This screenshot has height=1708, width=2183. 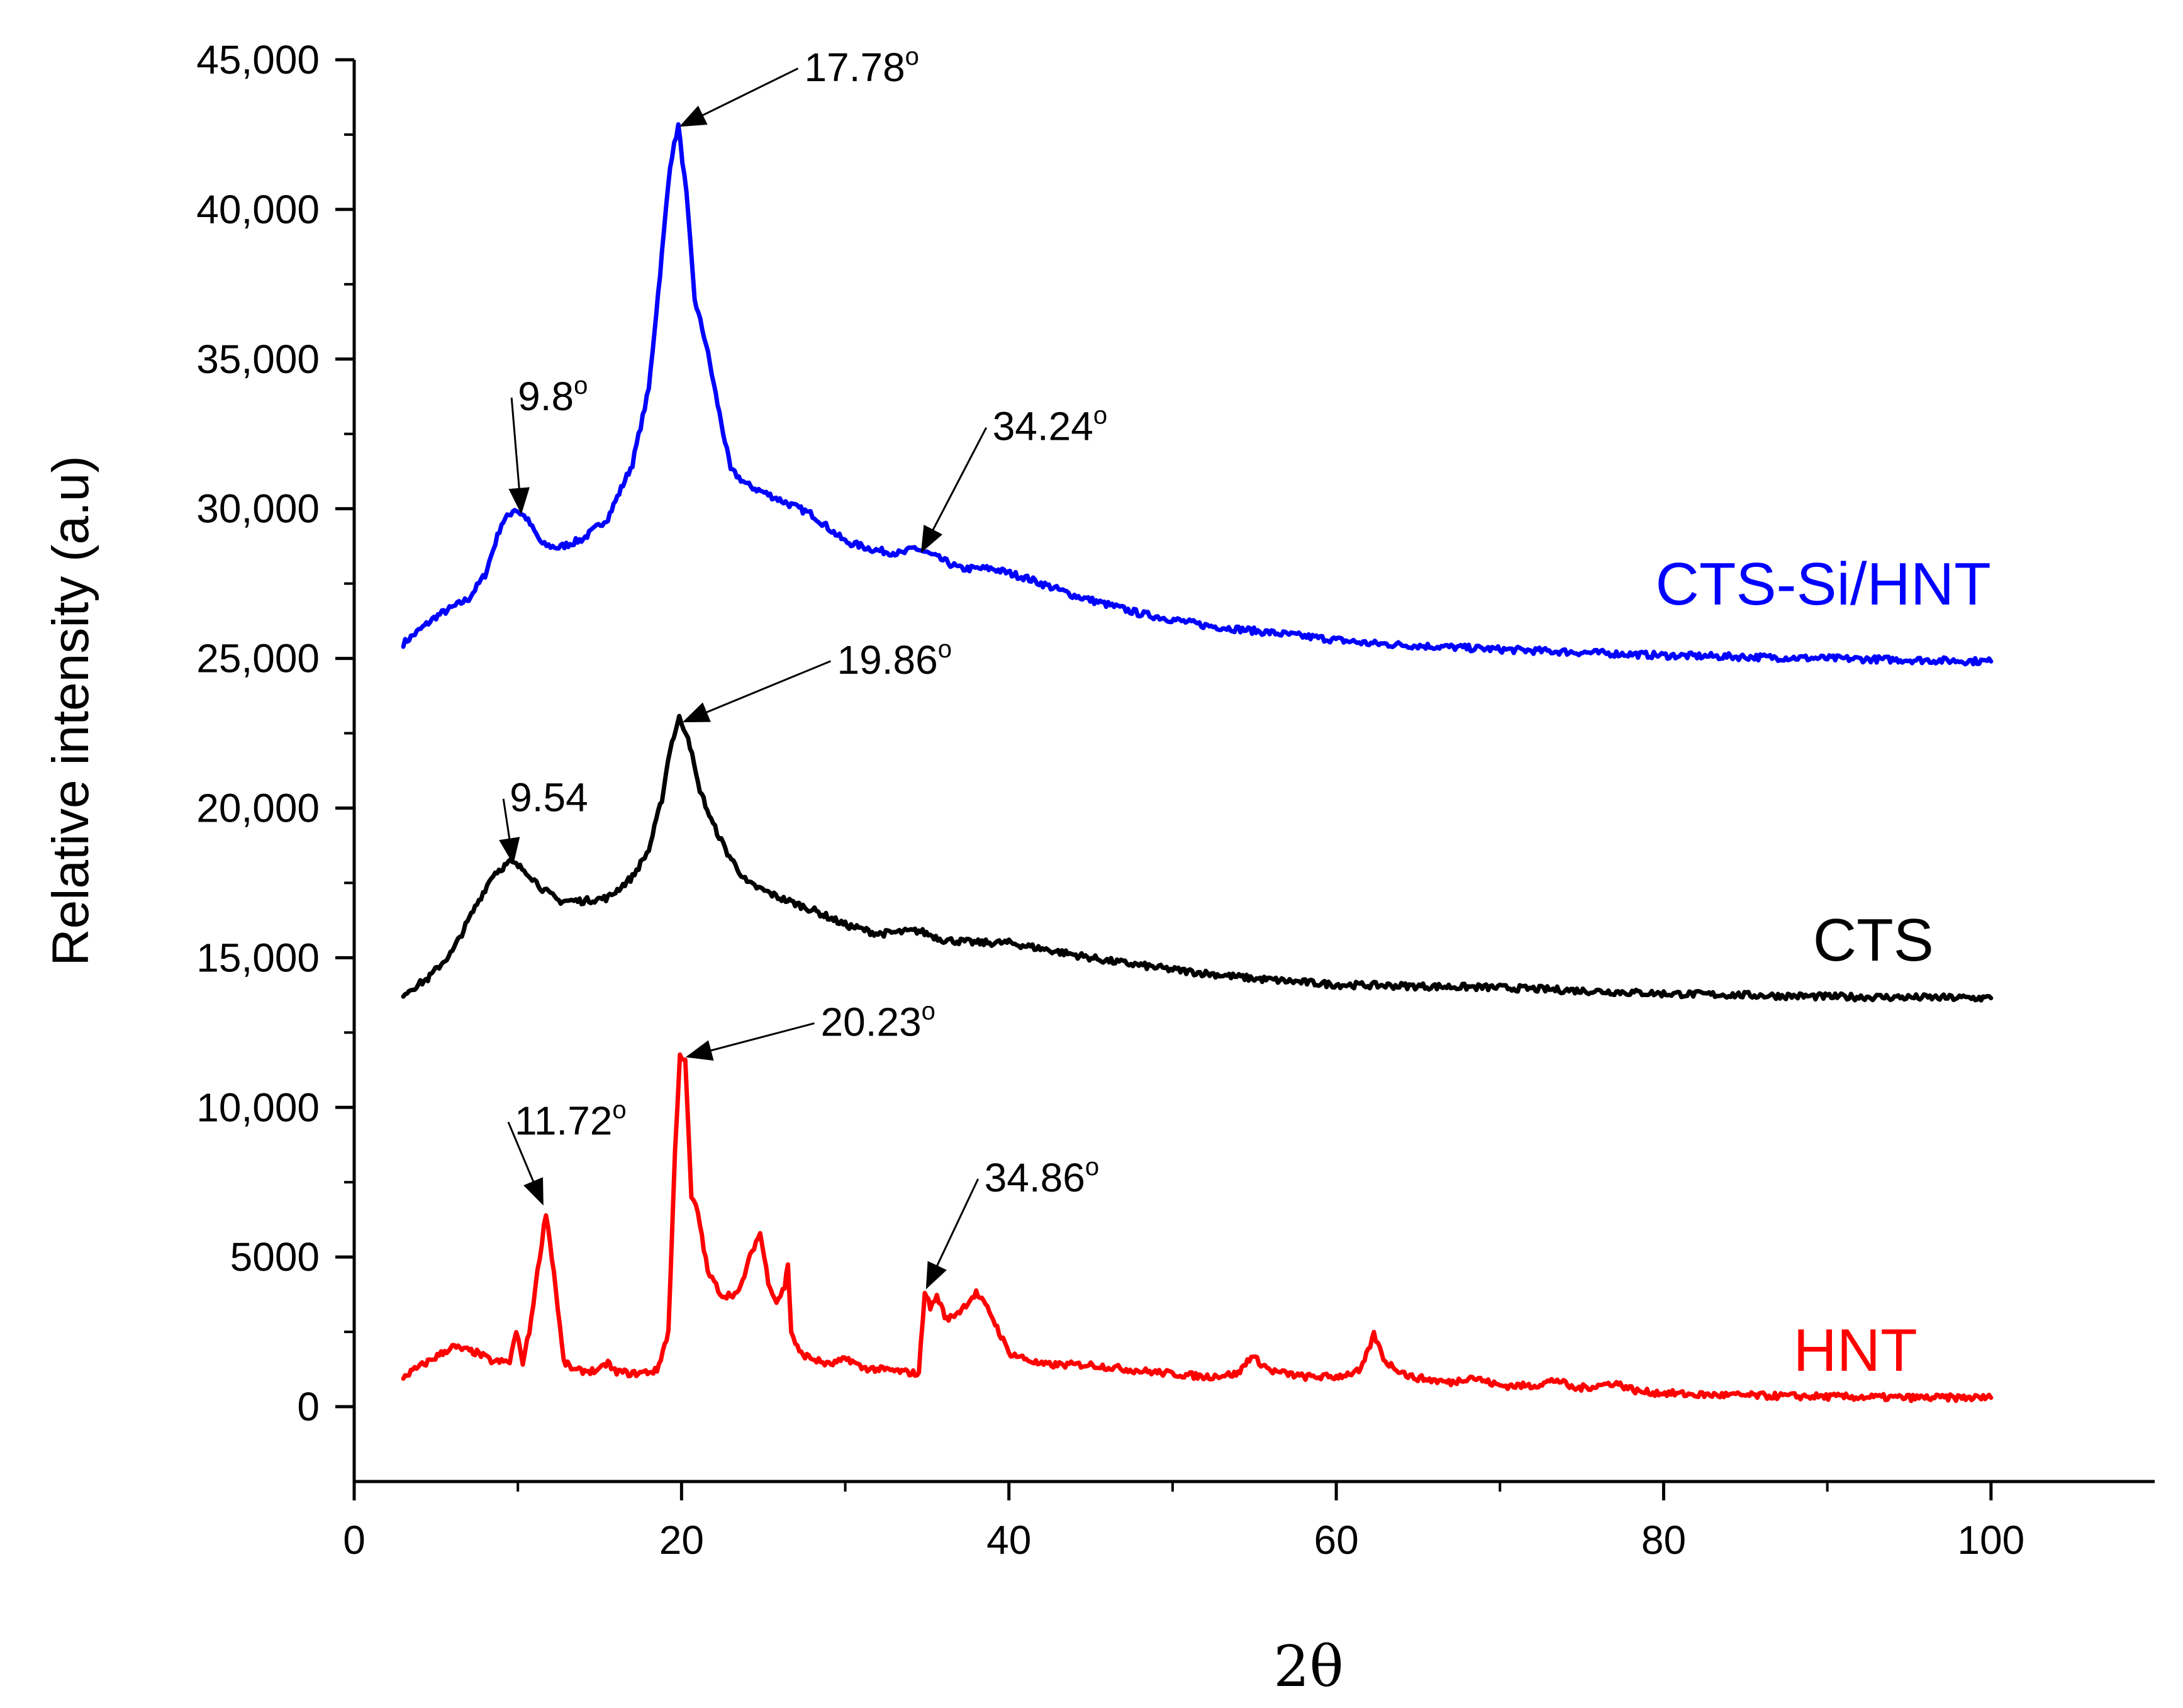 I want to click on x-tick-label: 80, so click(x=1664, y=1540).